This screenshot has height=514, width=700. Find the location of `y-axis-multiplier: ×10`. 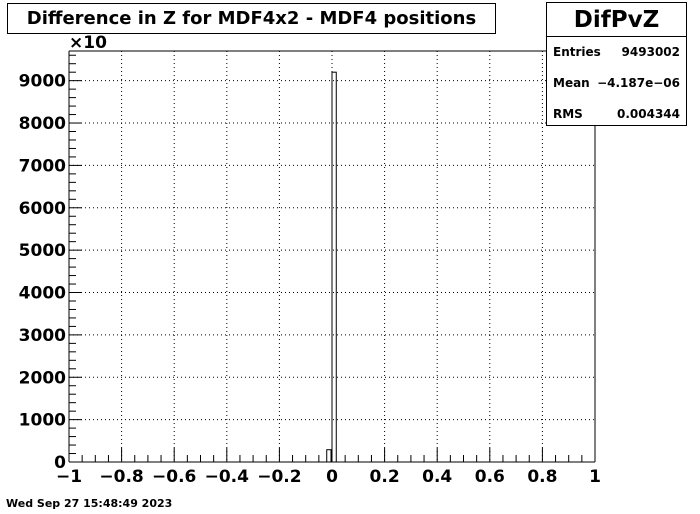

y-axis-multiplier: ×10 is located at coordinates (88, 43).